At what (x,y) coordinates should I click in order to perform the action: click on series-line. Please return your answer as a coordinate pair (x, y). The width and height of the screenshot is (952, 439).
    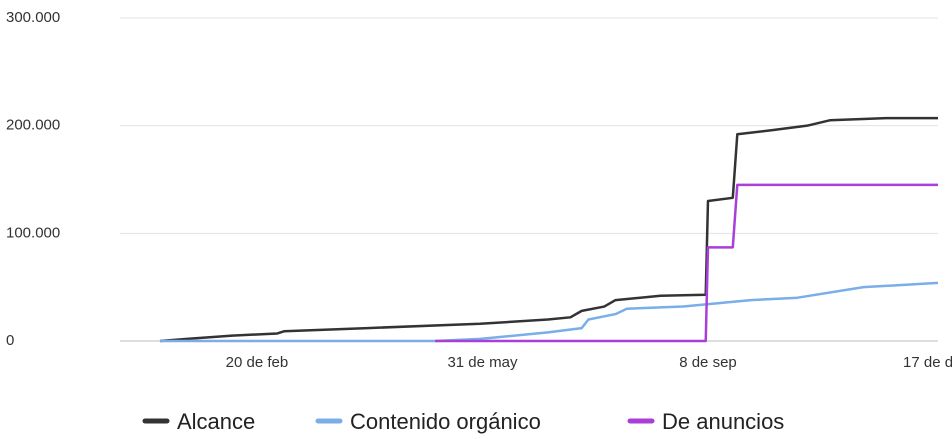
    Looking at the image, I should click on (549, 312).